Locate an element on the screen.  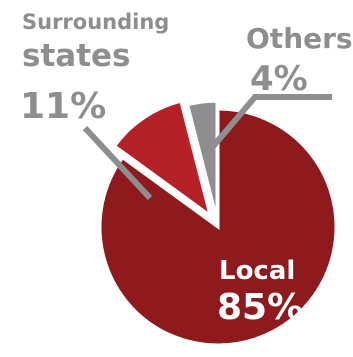
pie-slice-others is located at coordinates (202, 159).